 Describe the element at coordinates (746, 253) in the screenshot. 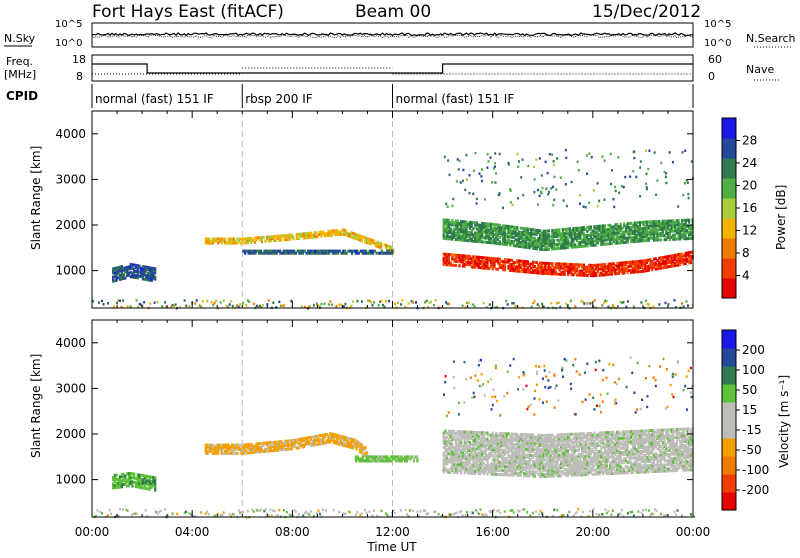

I see `colorbar-tick-label: 8` at that location.